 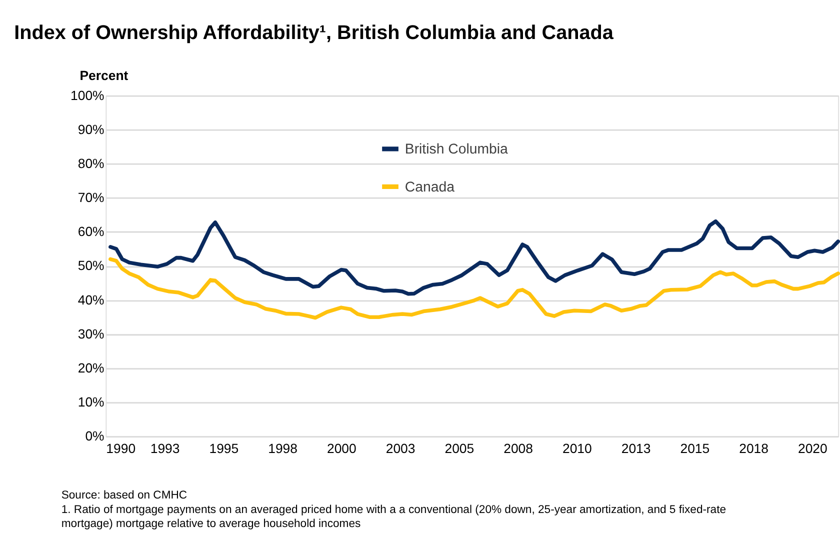 I want to click on x-tick-label: 1993, so click(x=165, y=448).